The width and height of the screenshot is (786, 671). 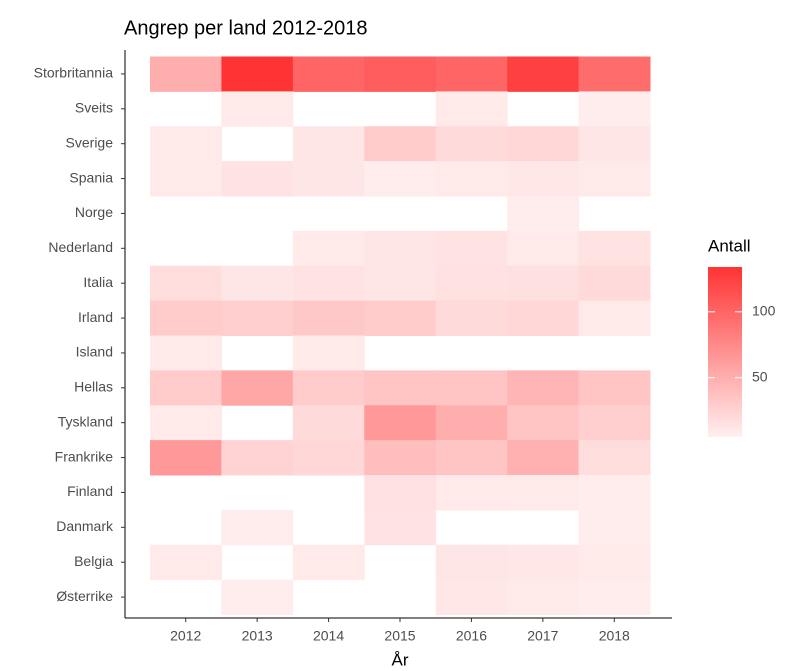 What do you see at coordinates (764, 311) in the screenshot?
I see `colorbar-tick-label: 100` at bounding box center [764, 311].